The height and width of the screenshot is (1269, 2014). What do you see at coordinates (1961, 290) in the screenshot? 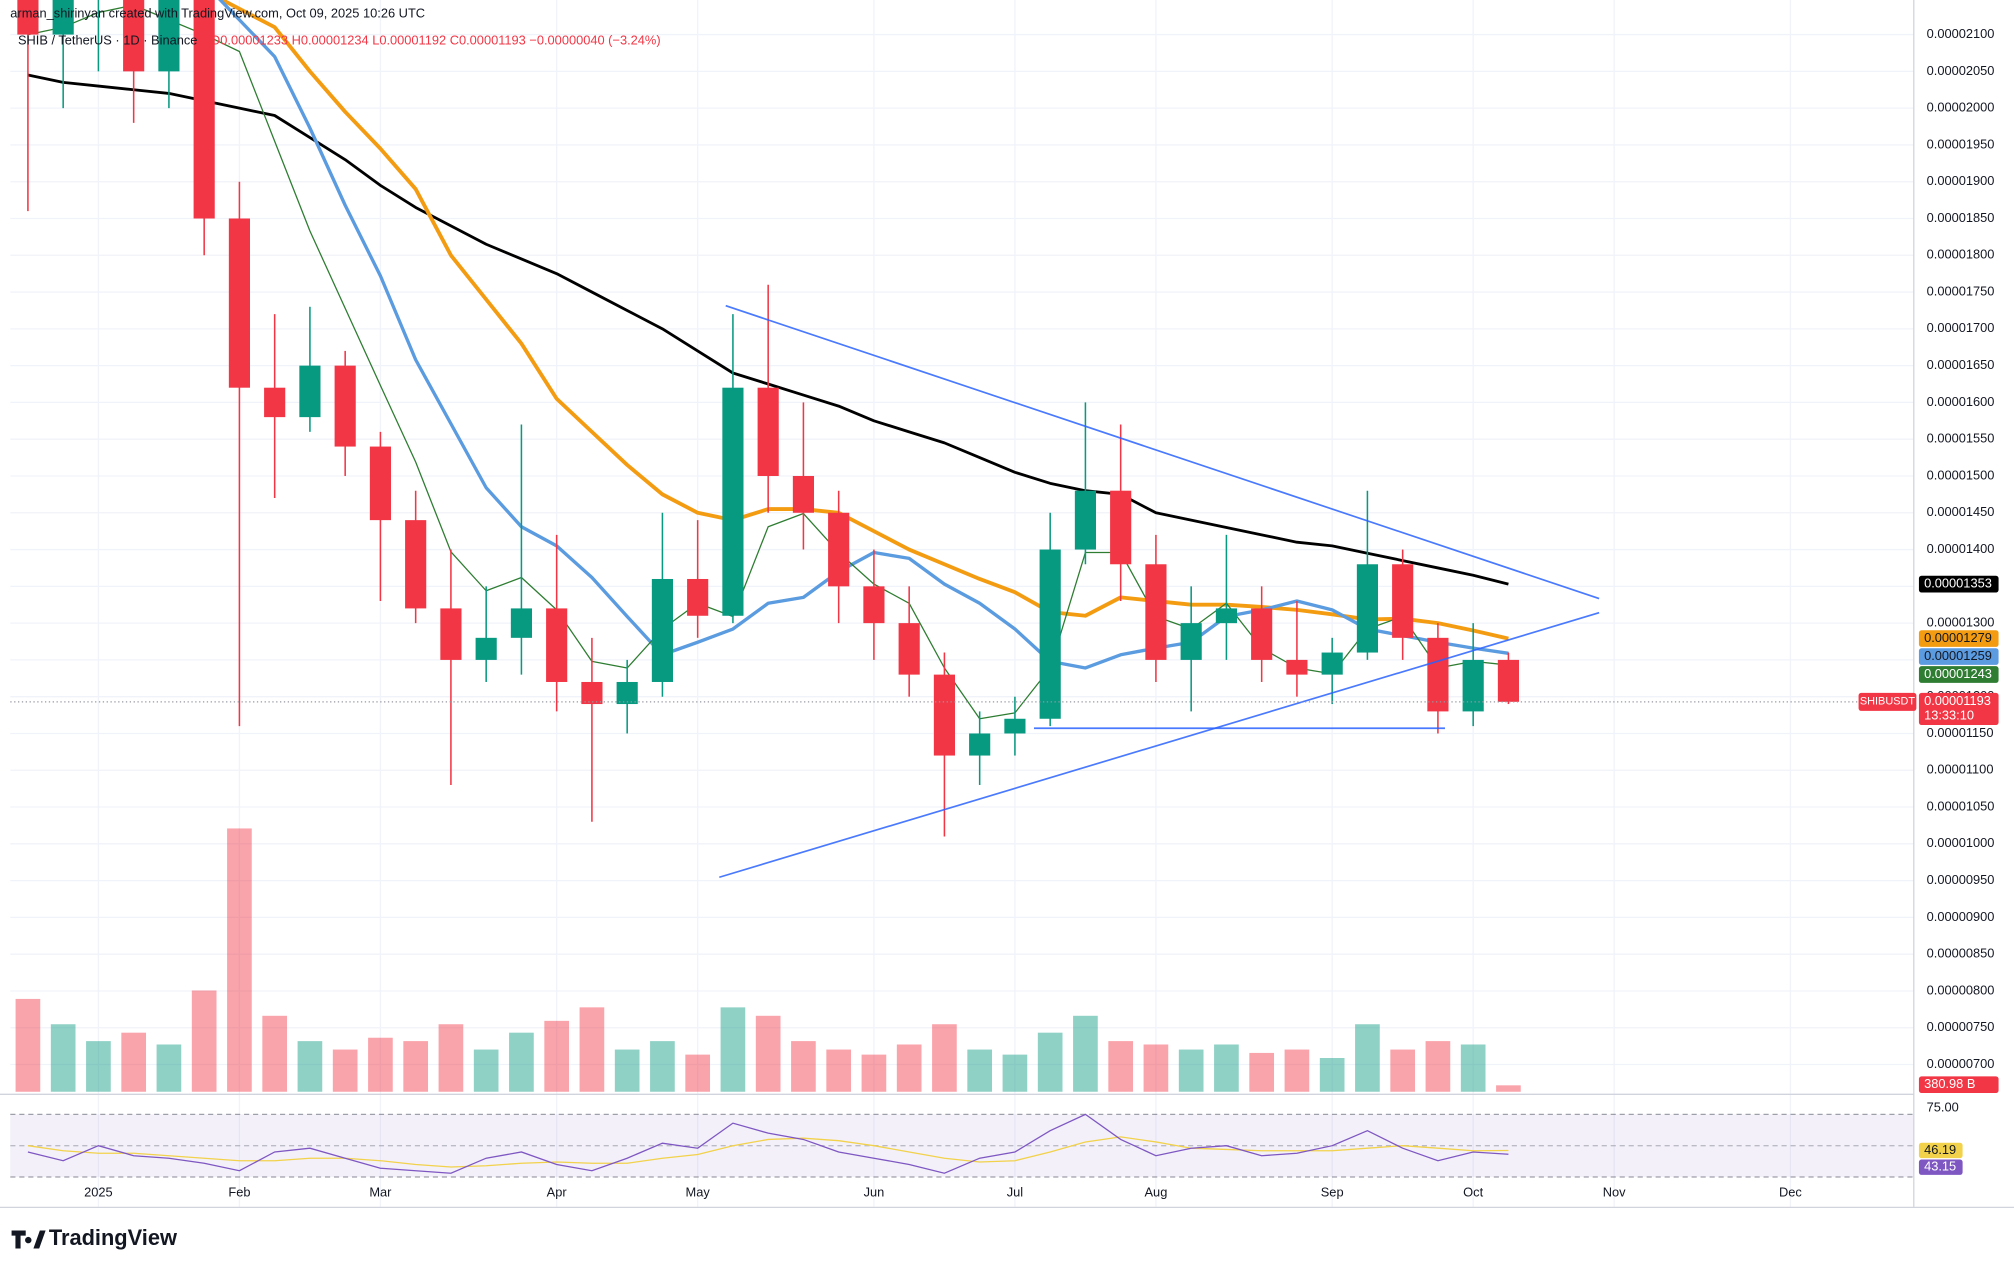
I see `y-tick-label: 0.00001750` at bounding box center [1961, 290].